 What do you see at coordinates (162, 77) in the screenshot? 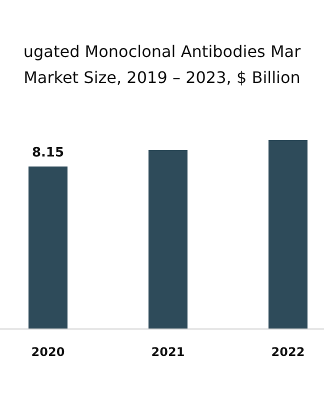
I see `chart-subtitle: Market Size, 2019 – 2023, $ Billion` at bounding box center [162, 77].